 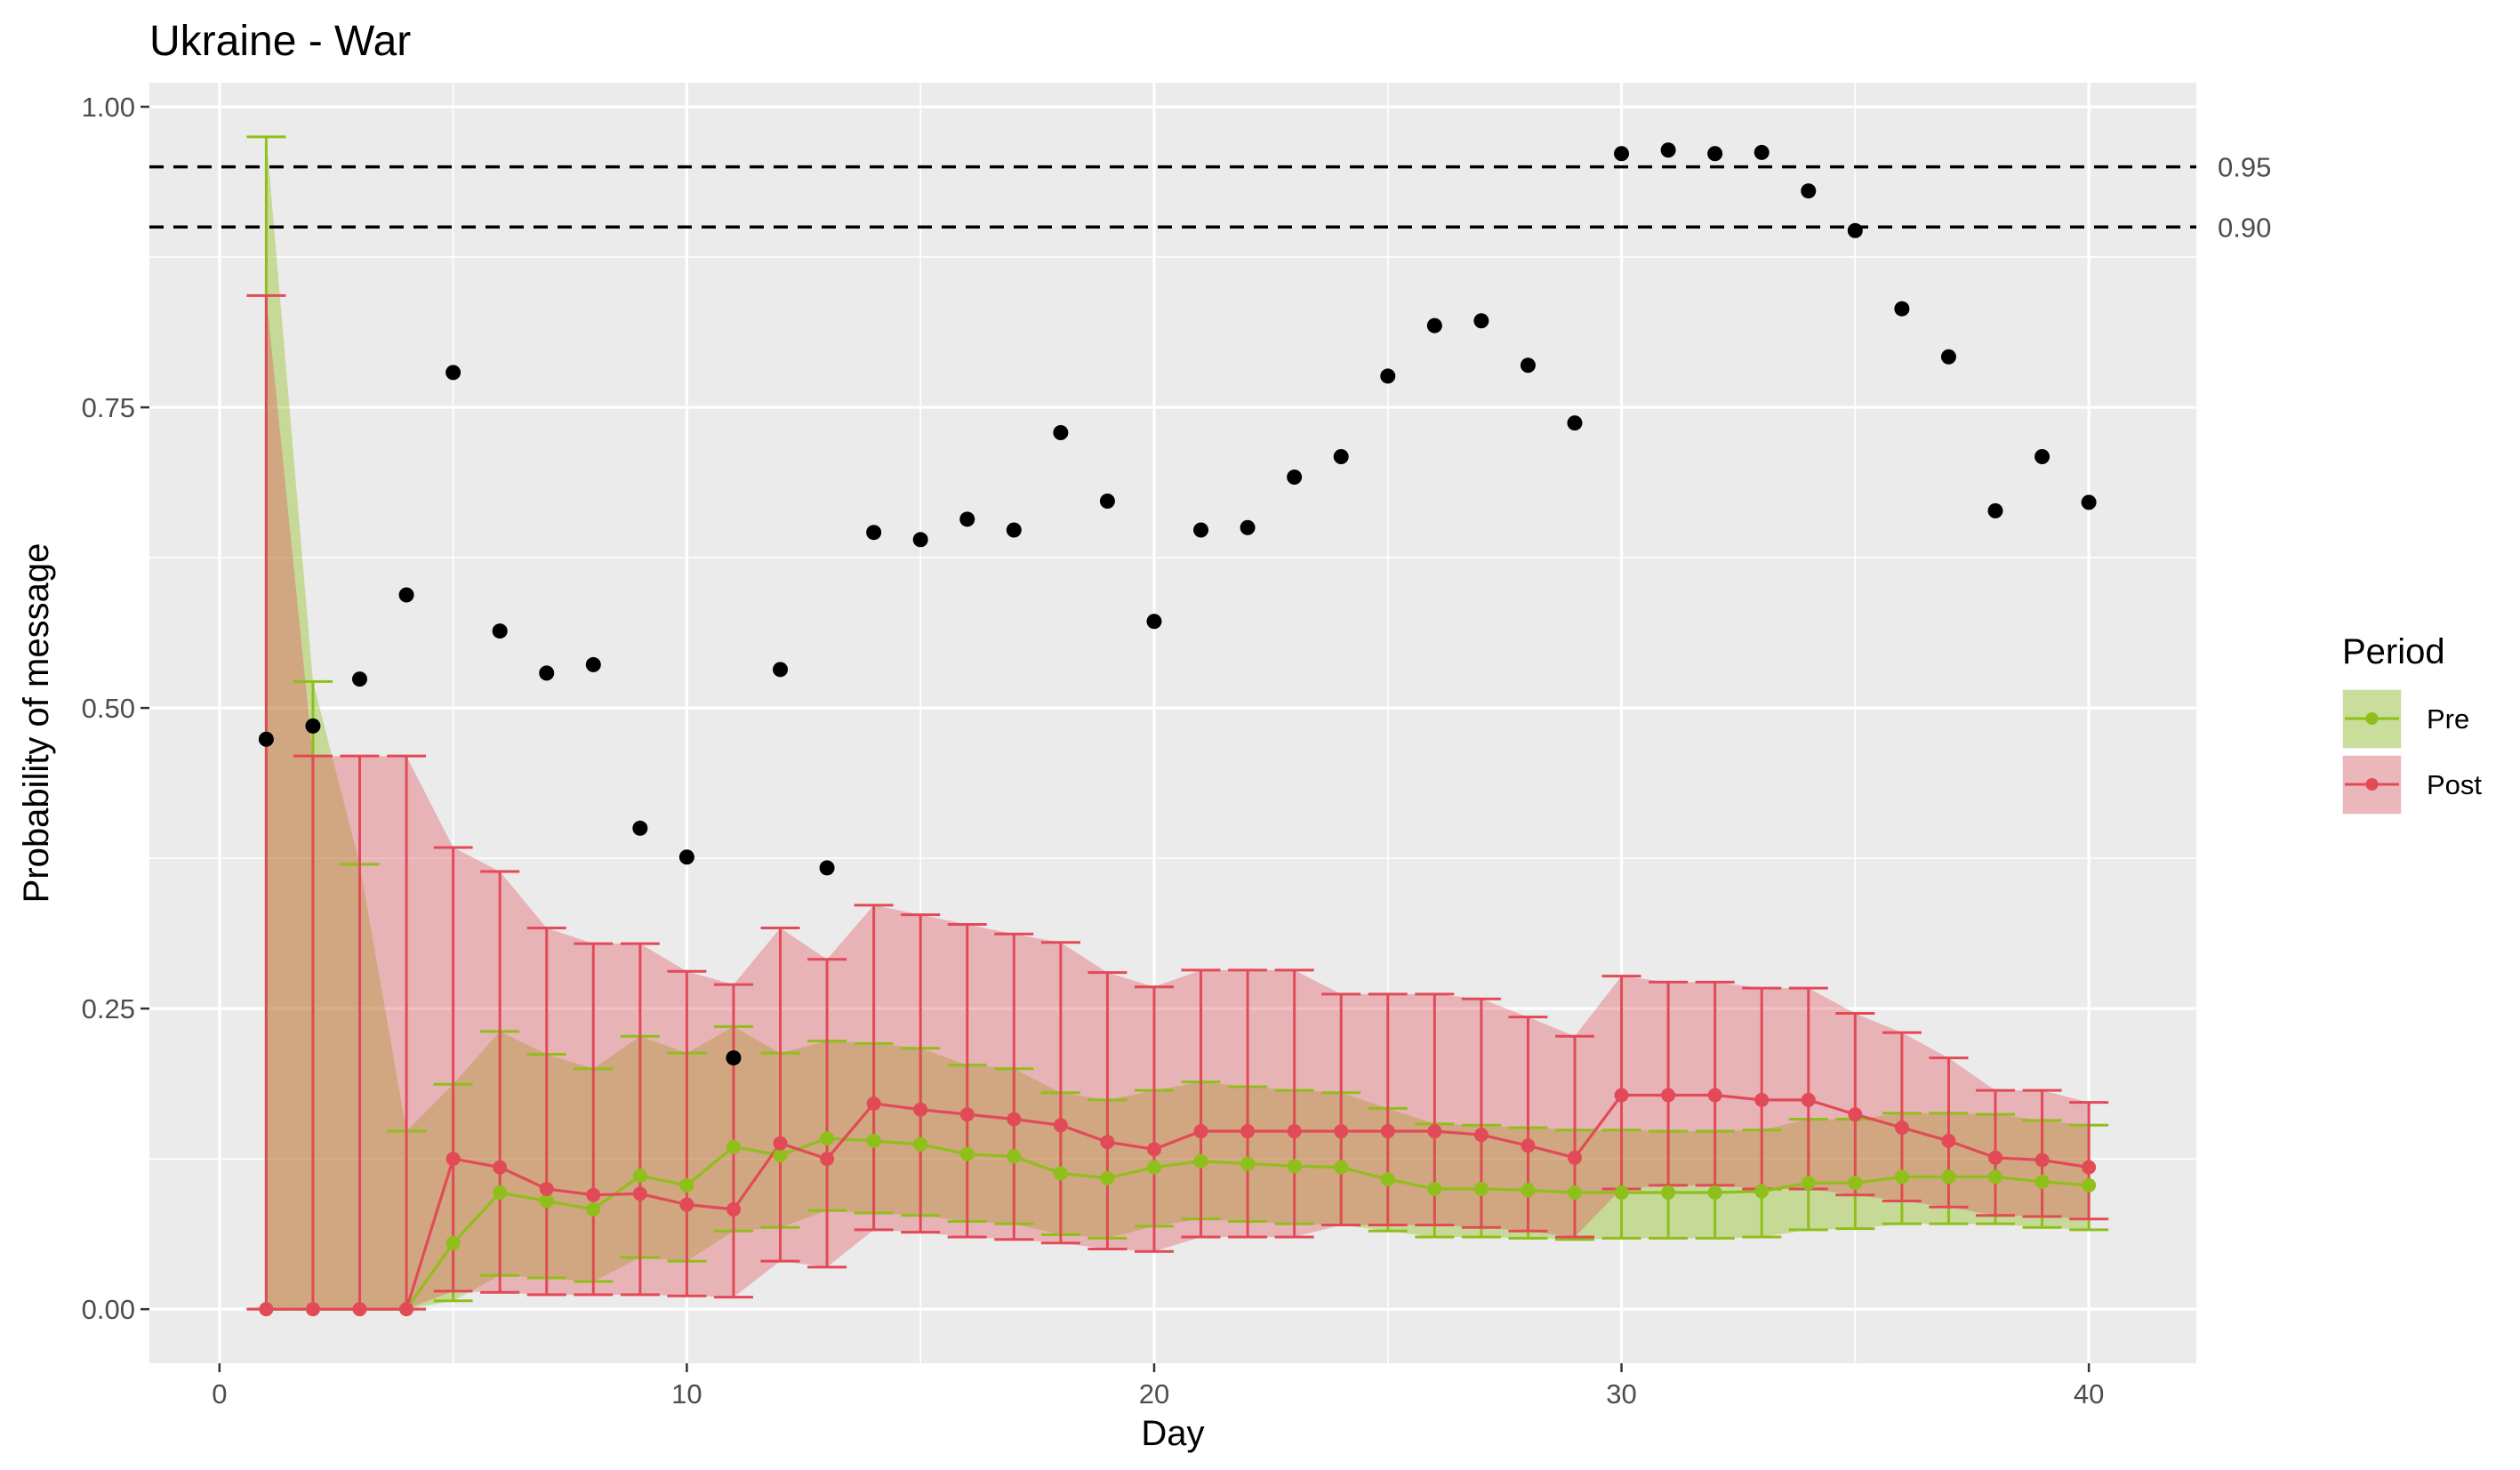 I want to click on y-tick-label: 0.75, so click(x=109, y=407).